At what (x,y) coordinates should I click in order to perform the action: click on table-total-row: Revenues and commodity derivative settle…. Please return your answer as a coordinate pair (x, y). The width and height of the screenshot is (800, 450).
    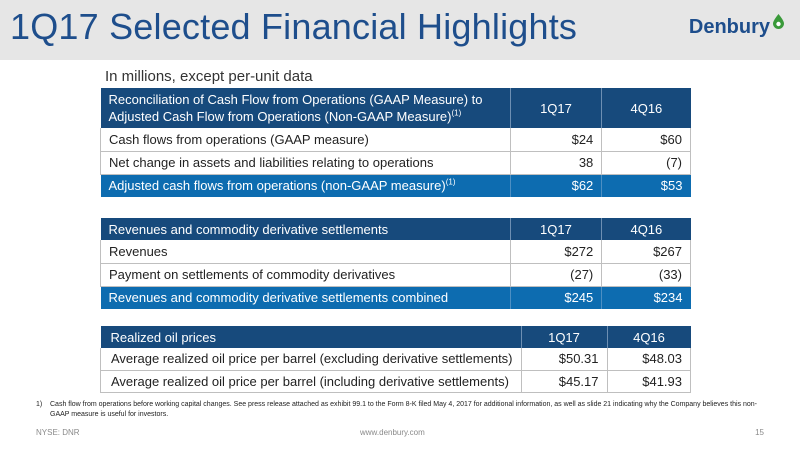
    Looking at the image, I should click on (395, 297).